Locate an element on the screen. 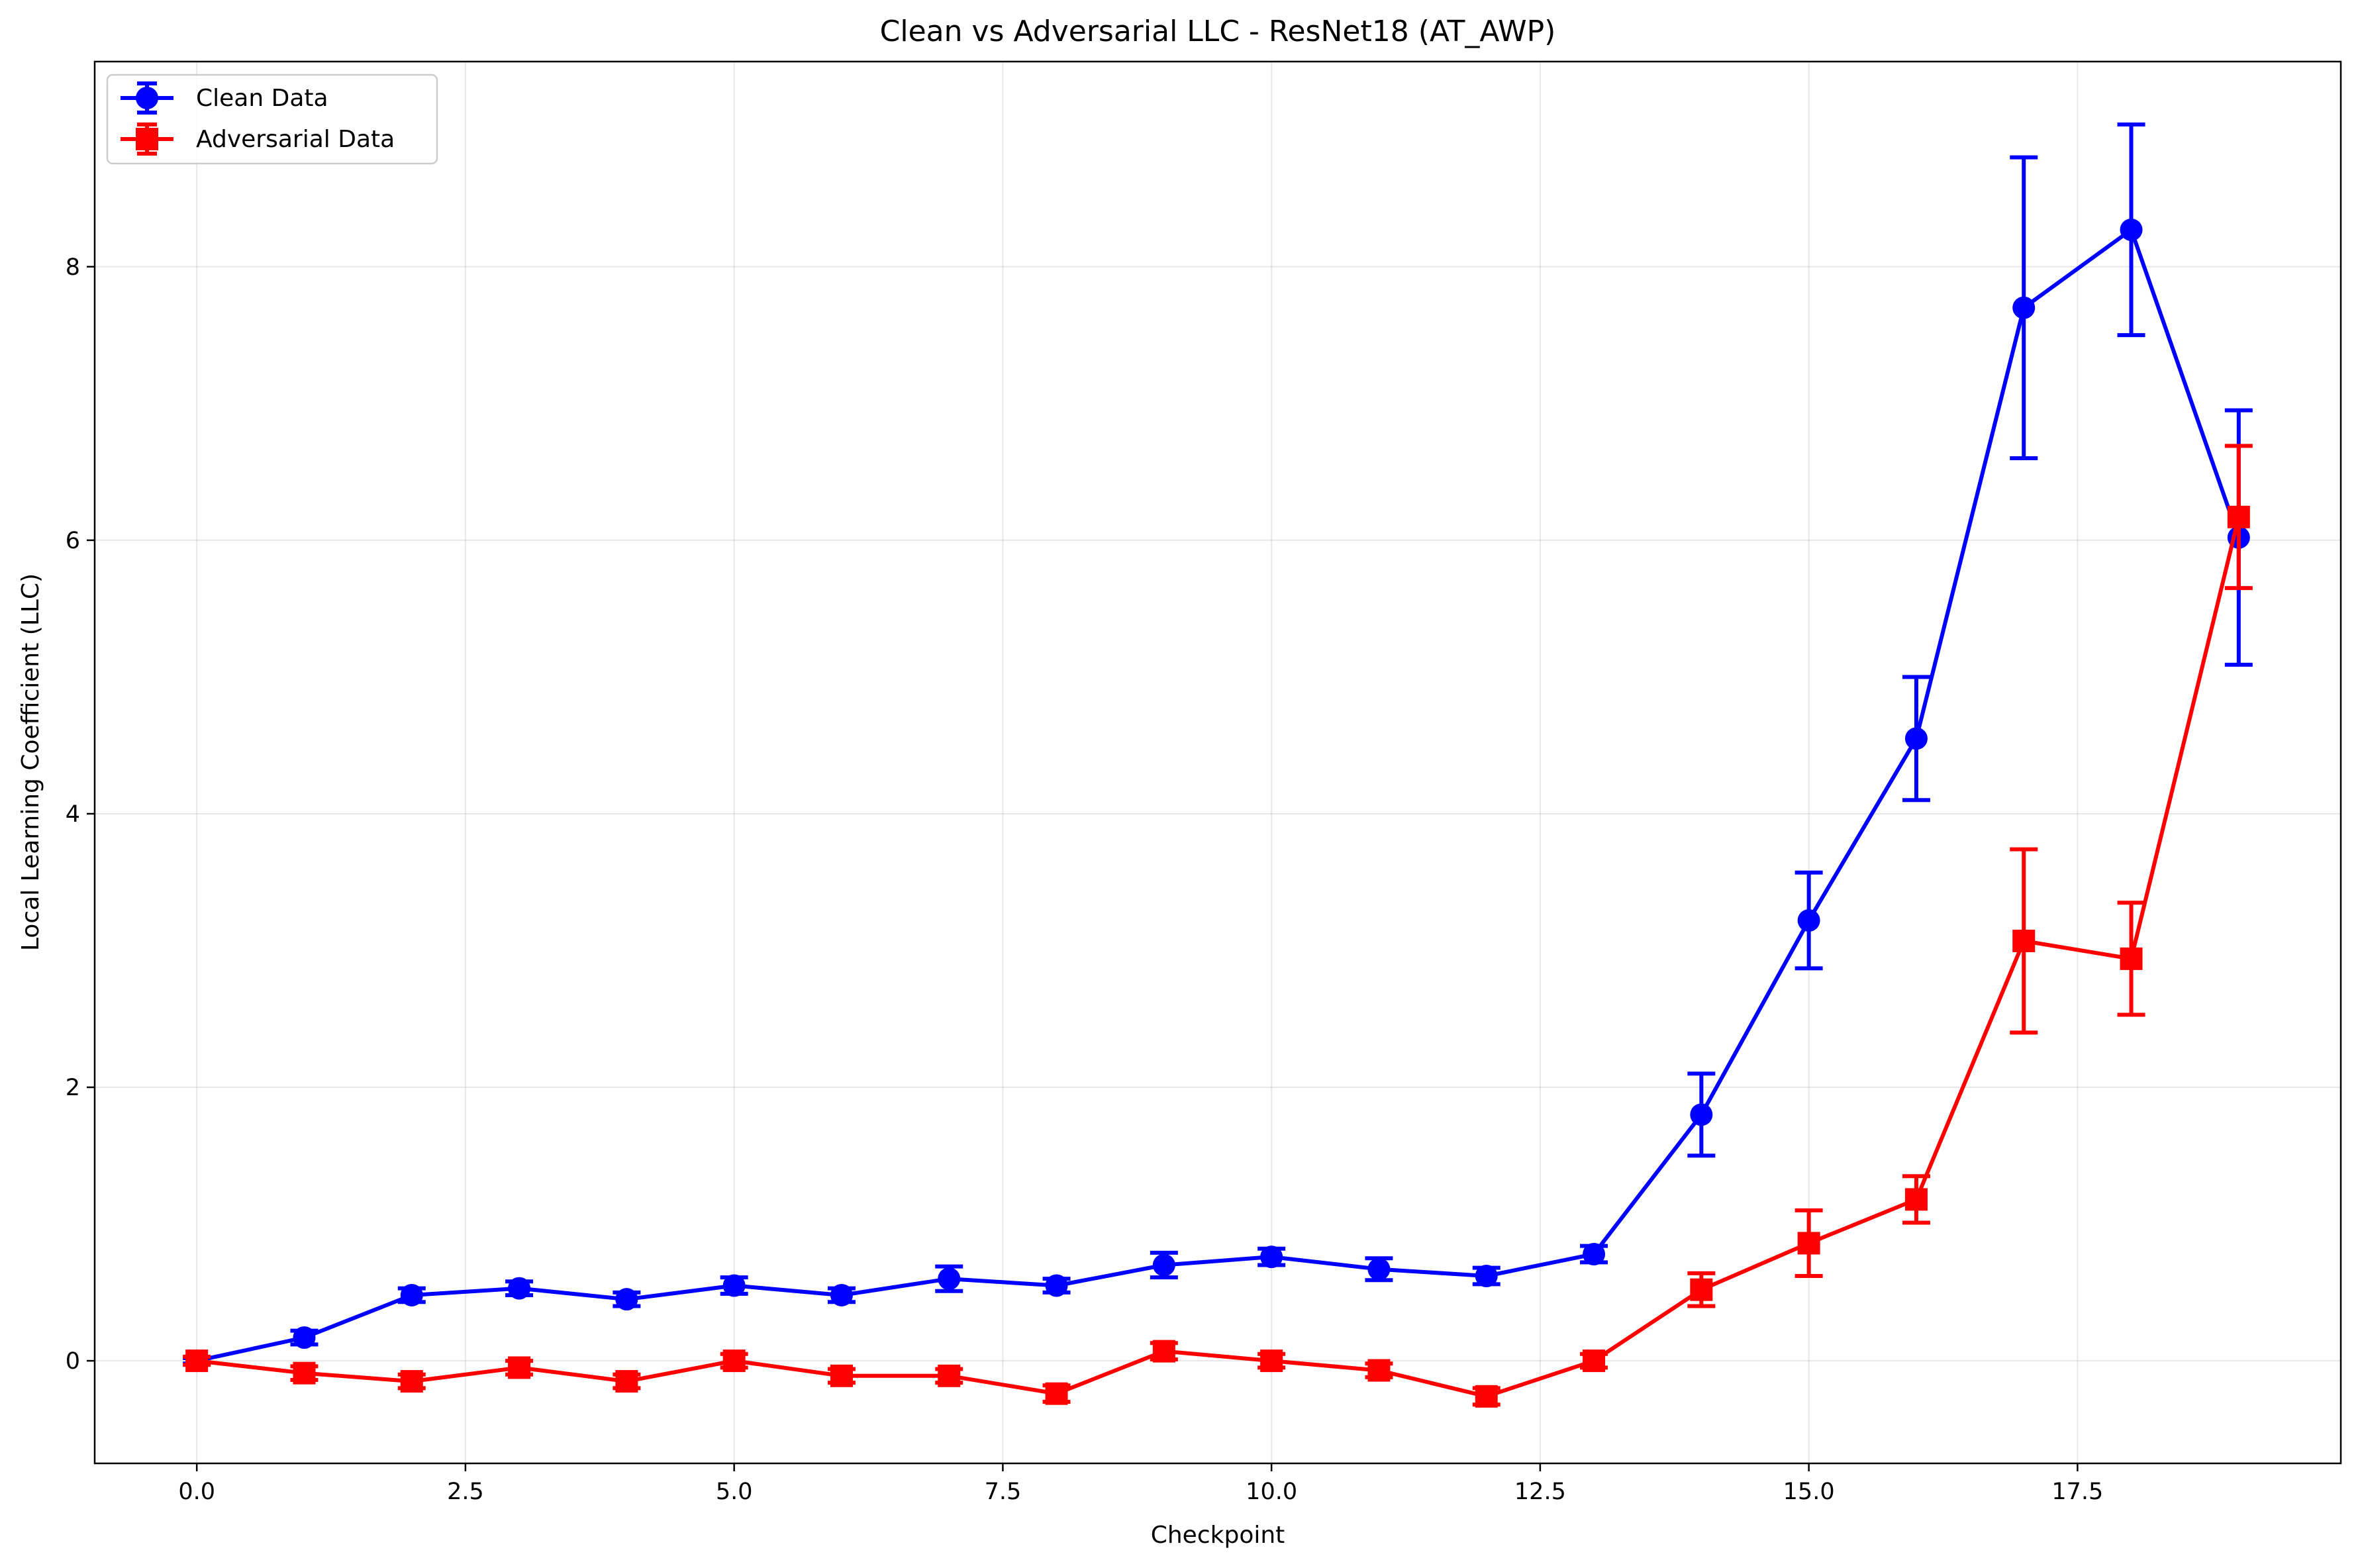 The image size is (2362, 1568). y-axis-ticks: 0 2 4 6 8 is located at coordinates (80, 814).